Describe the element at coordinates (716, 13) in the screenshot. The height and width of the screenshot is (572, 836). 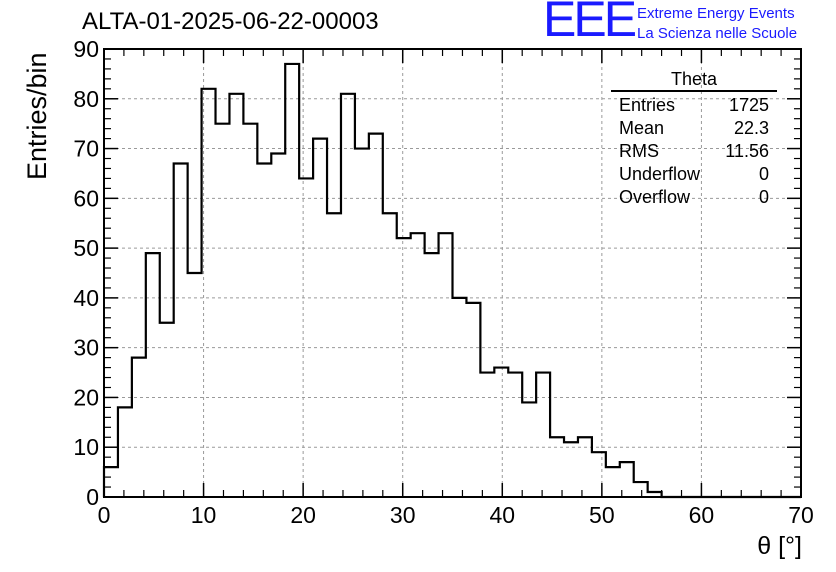
I see `logo-line-1: Extreme Energy Events` at that location.